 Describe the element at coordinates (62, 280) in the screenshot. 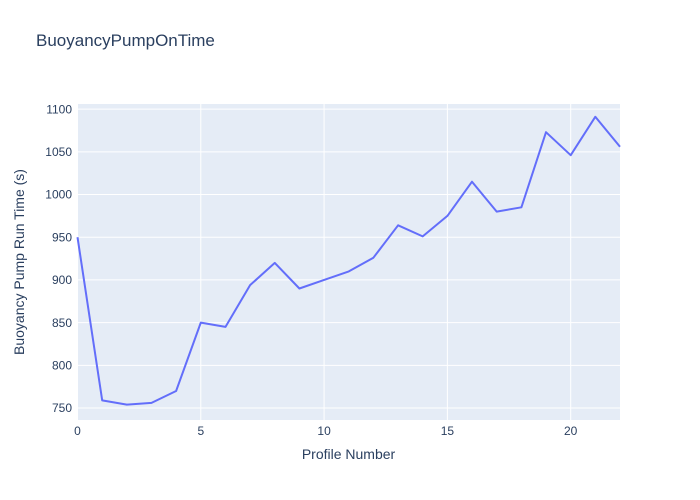

I see `y-tick-label: 900` at that location.